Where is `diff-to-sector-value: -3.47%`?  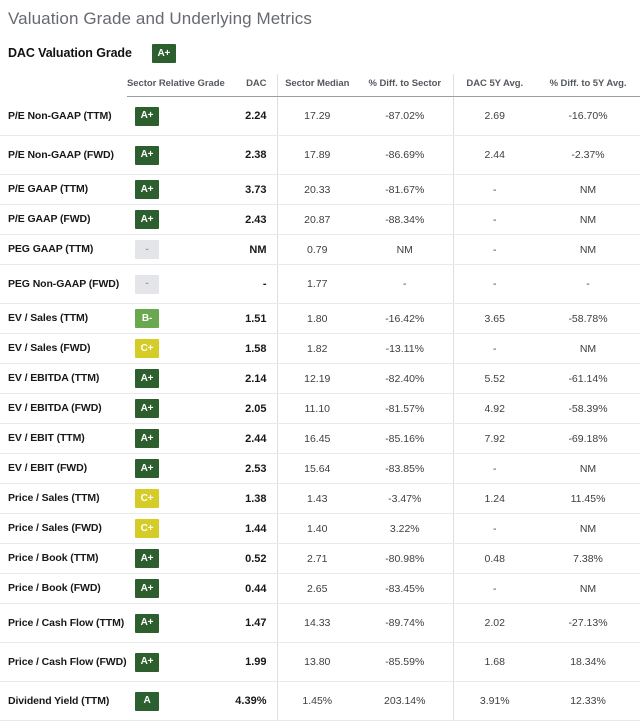
diff-to-sector-value: -3.47% is located at coordinates (405, 498).